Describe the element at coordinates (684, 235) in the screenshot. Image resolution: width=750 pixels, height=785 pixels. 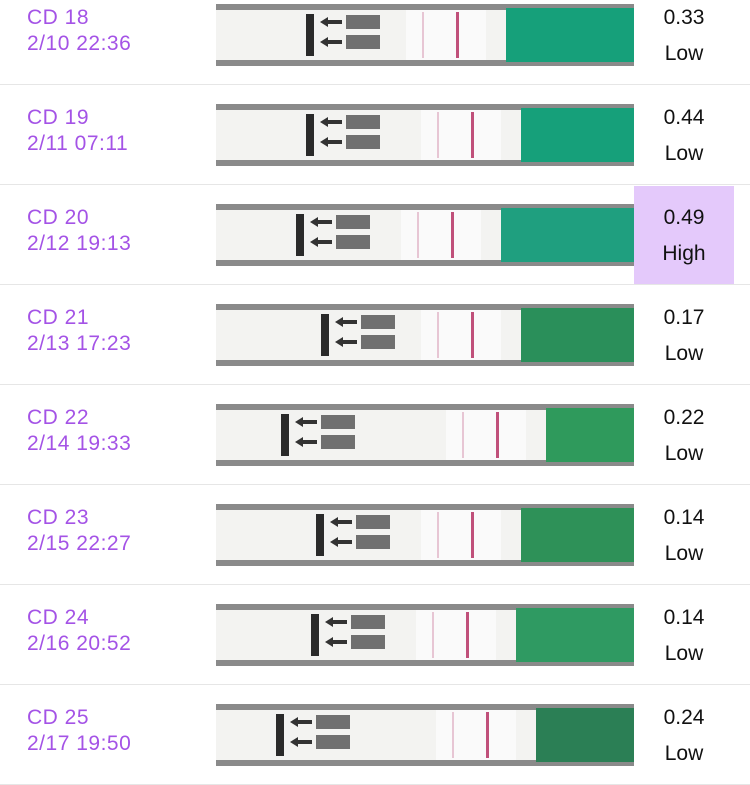
I see `result: 0.49 High` at that location.